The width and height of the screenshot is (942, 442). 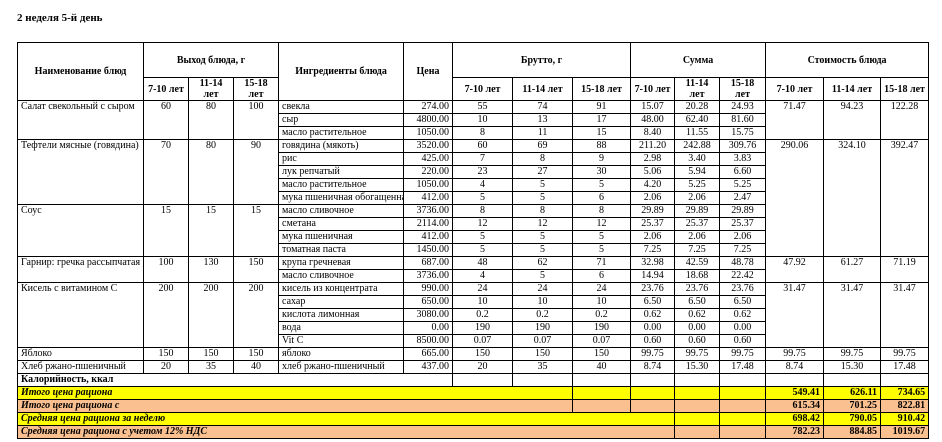 I want to click on summary-value-cell: 782.23, so click(x=795, y=432).